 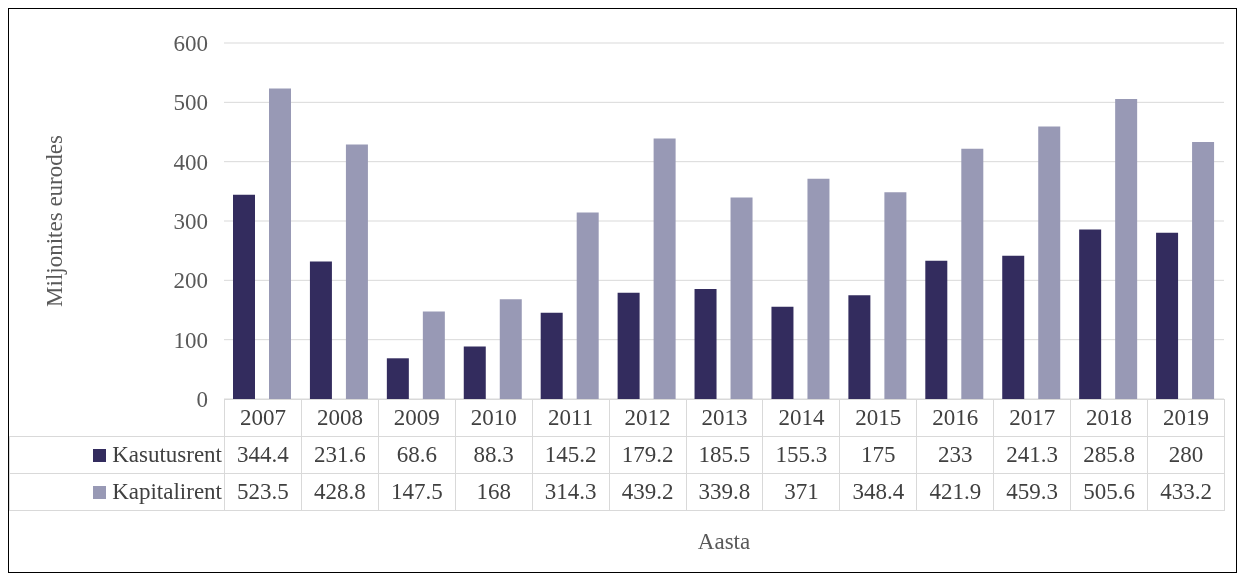 What do you see at coordinates (340, 418) in the screenshot?
I see `x-tick-label: 2008` at bounding box center [340, 418].